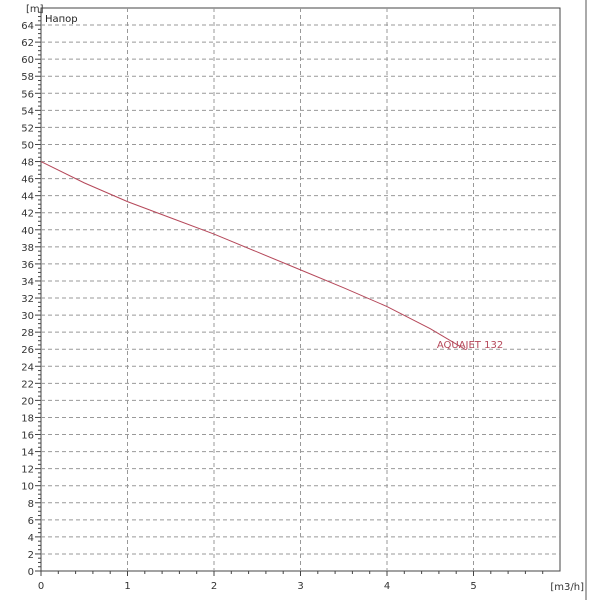 This screenshot has height=600, width=600. What do you see at coordinates (31, 504) in the screenshot?
I see `y-tick-label: 8` at bounding box center [31, 504].